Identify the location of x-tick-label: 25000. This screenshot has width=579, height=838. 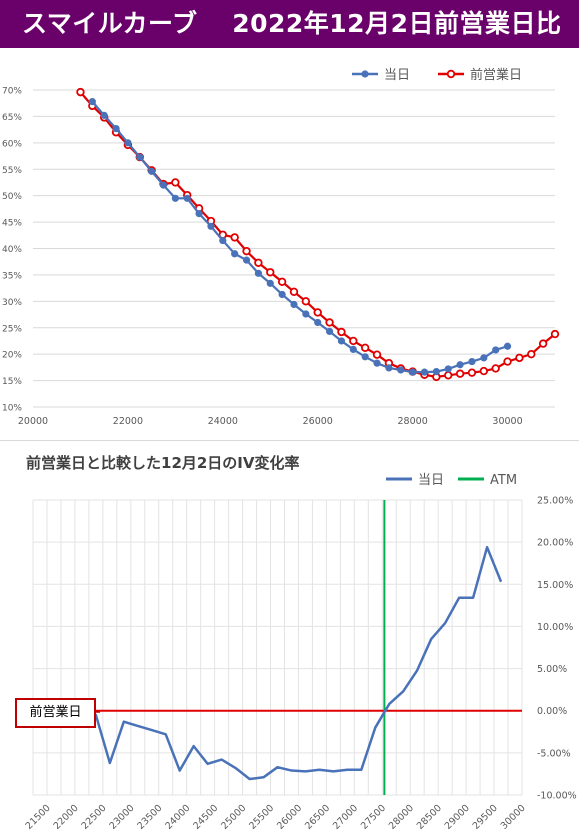
(233, 817).